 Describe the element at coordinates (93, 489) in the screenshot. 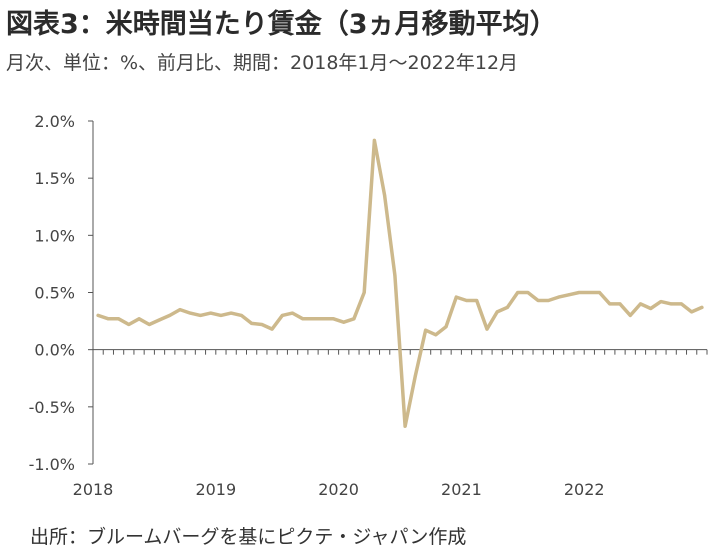

I see `x-tick-label: 2018` at that location.